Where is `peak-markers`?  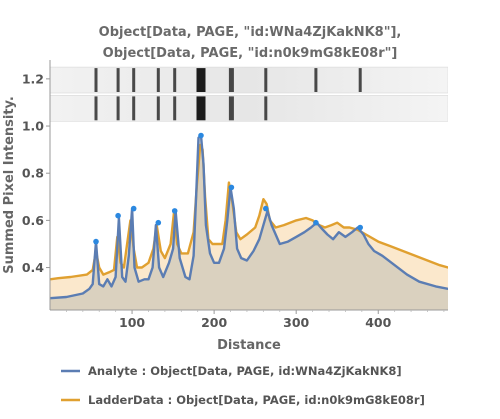 peak-markers is located at coordinates (228, 188).